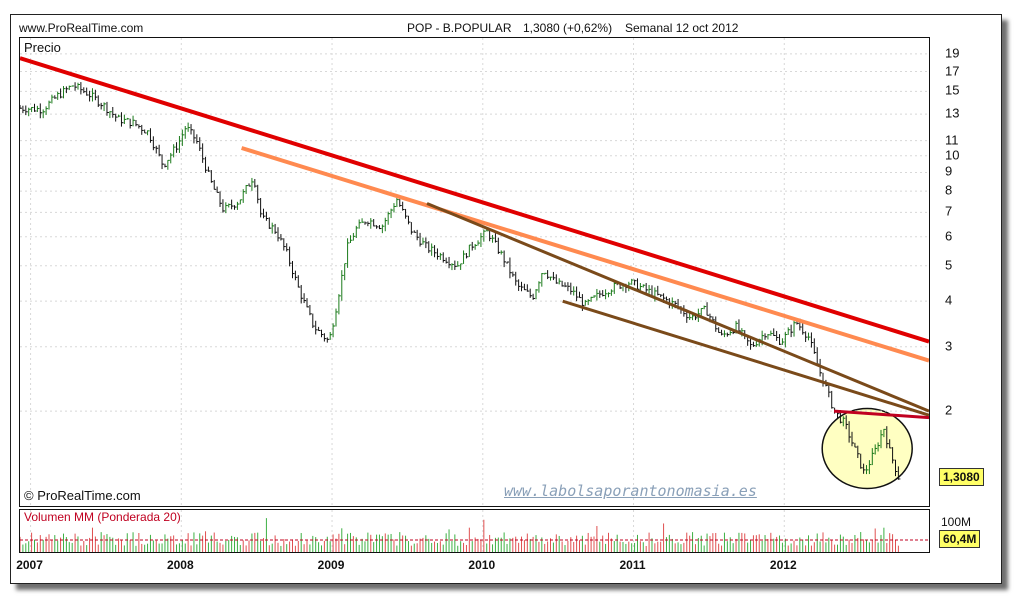  What do you see at coordinates (459, 28) in the screenshot?
I see `ticker-label: POP - B.POPULAR` at bounding box center [459, 28].